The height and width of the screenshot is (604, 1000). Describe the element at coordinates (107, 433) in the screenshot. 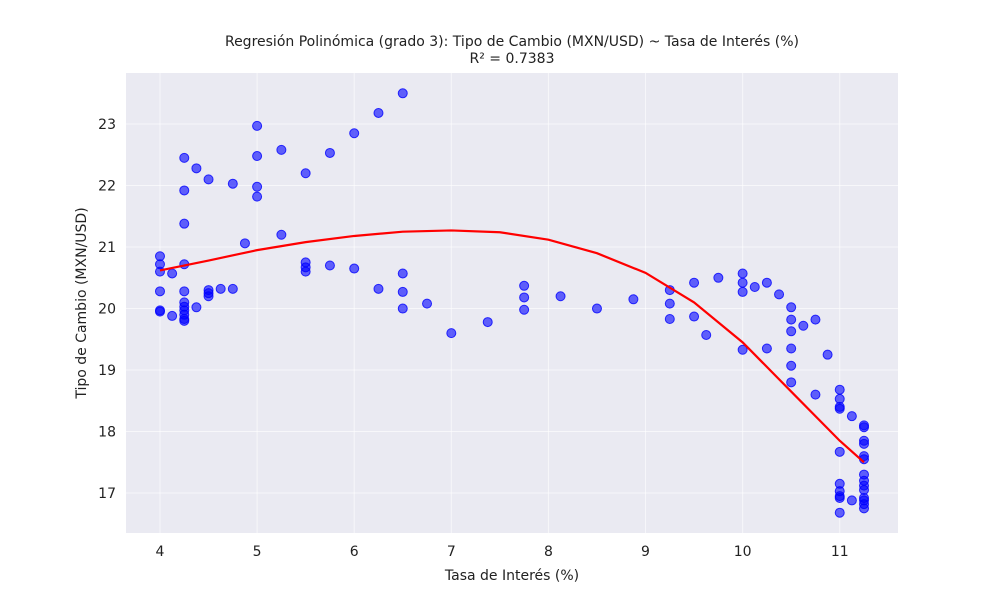

I see `y-tick-label: 18` at that location.